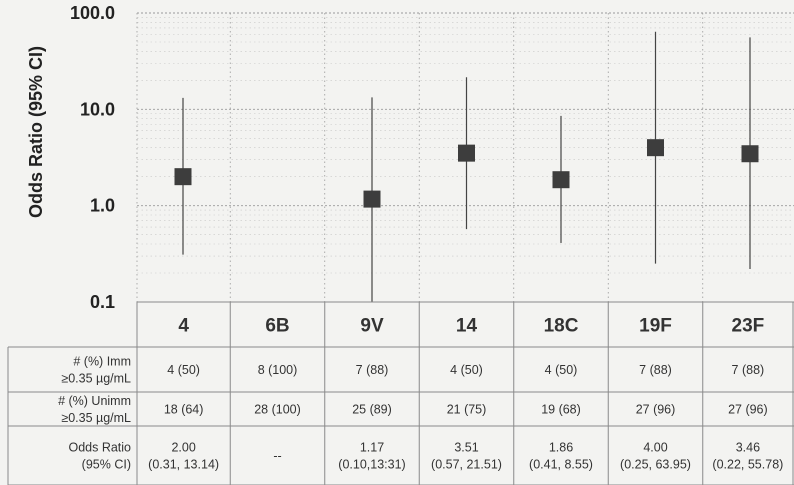  I want to click on row-label: # (%) Imm, so click(102, 362).